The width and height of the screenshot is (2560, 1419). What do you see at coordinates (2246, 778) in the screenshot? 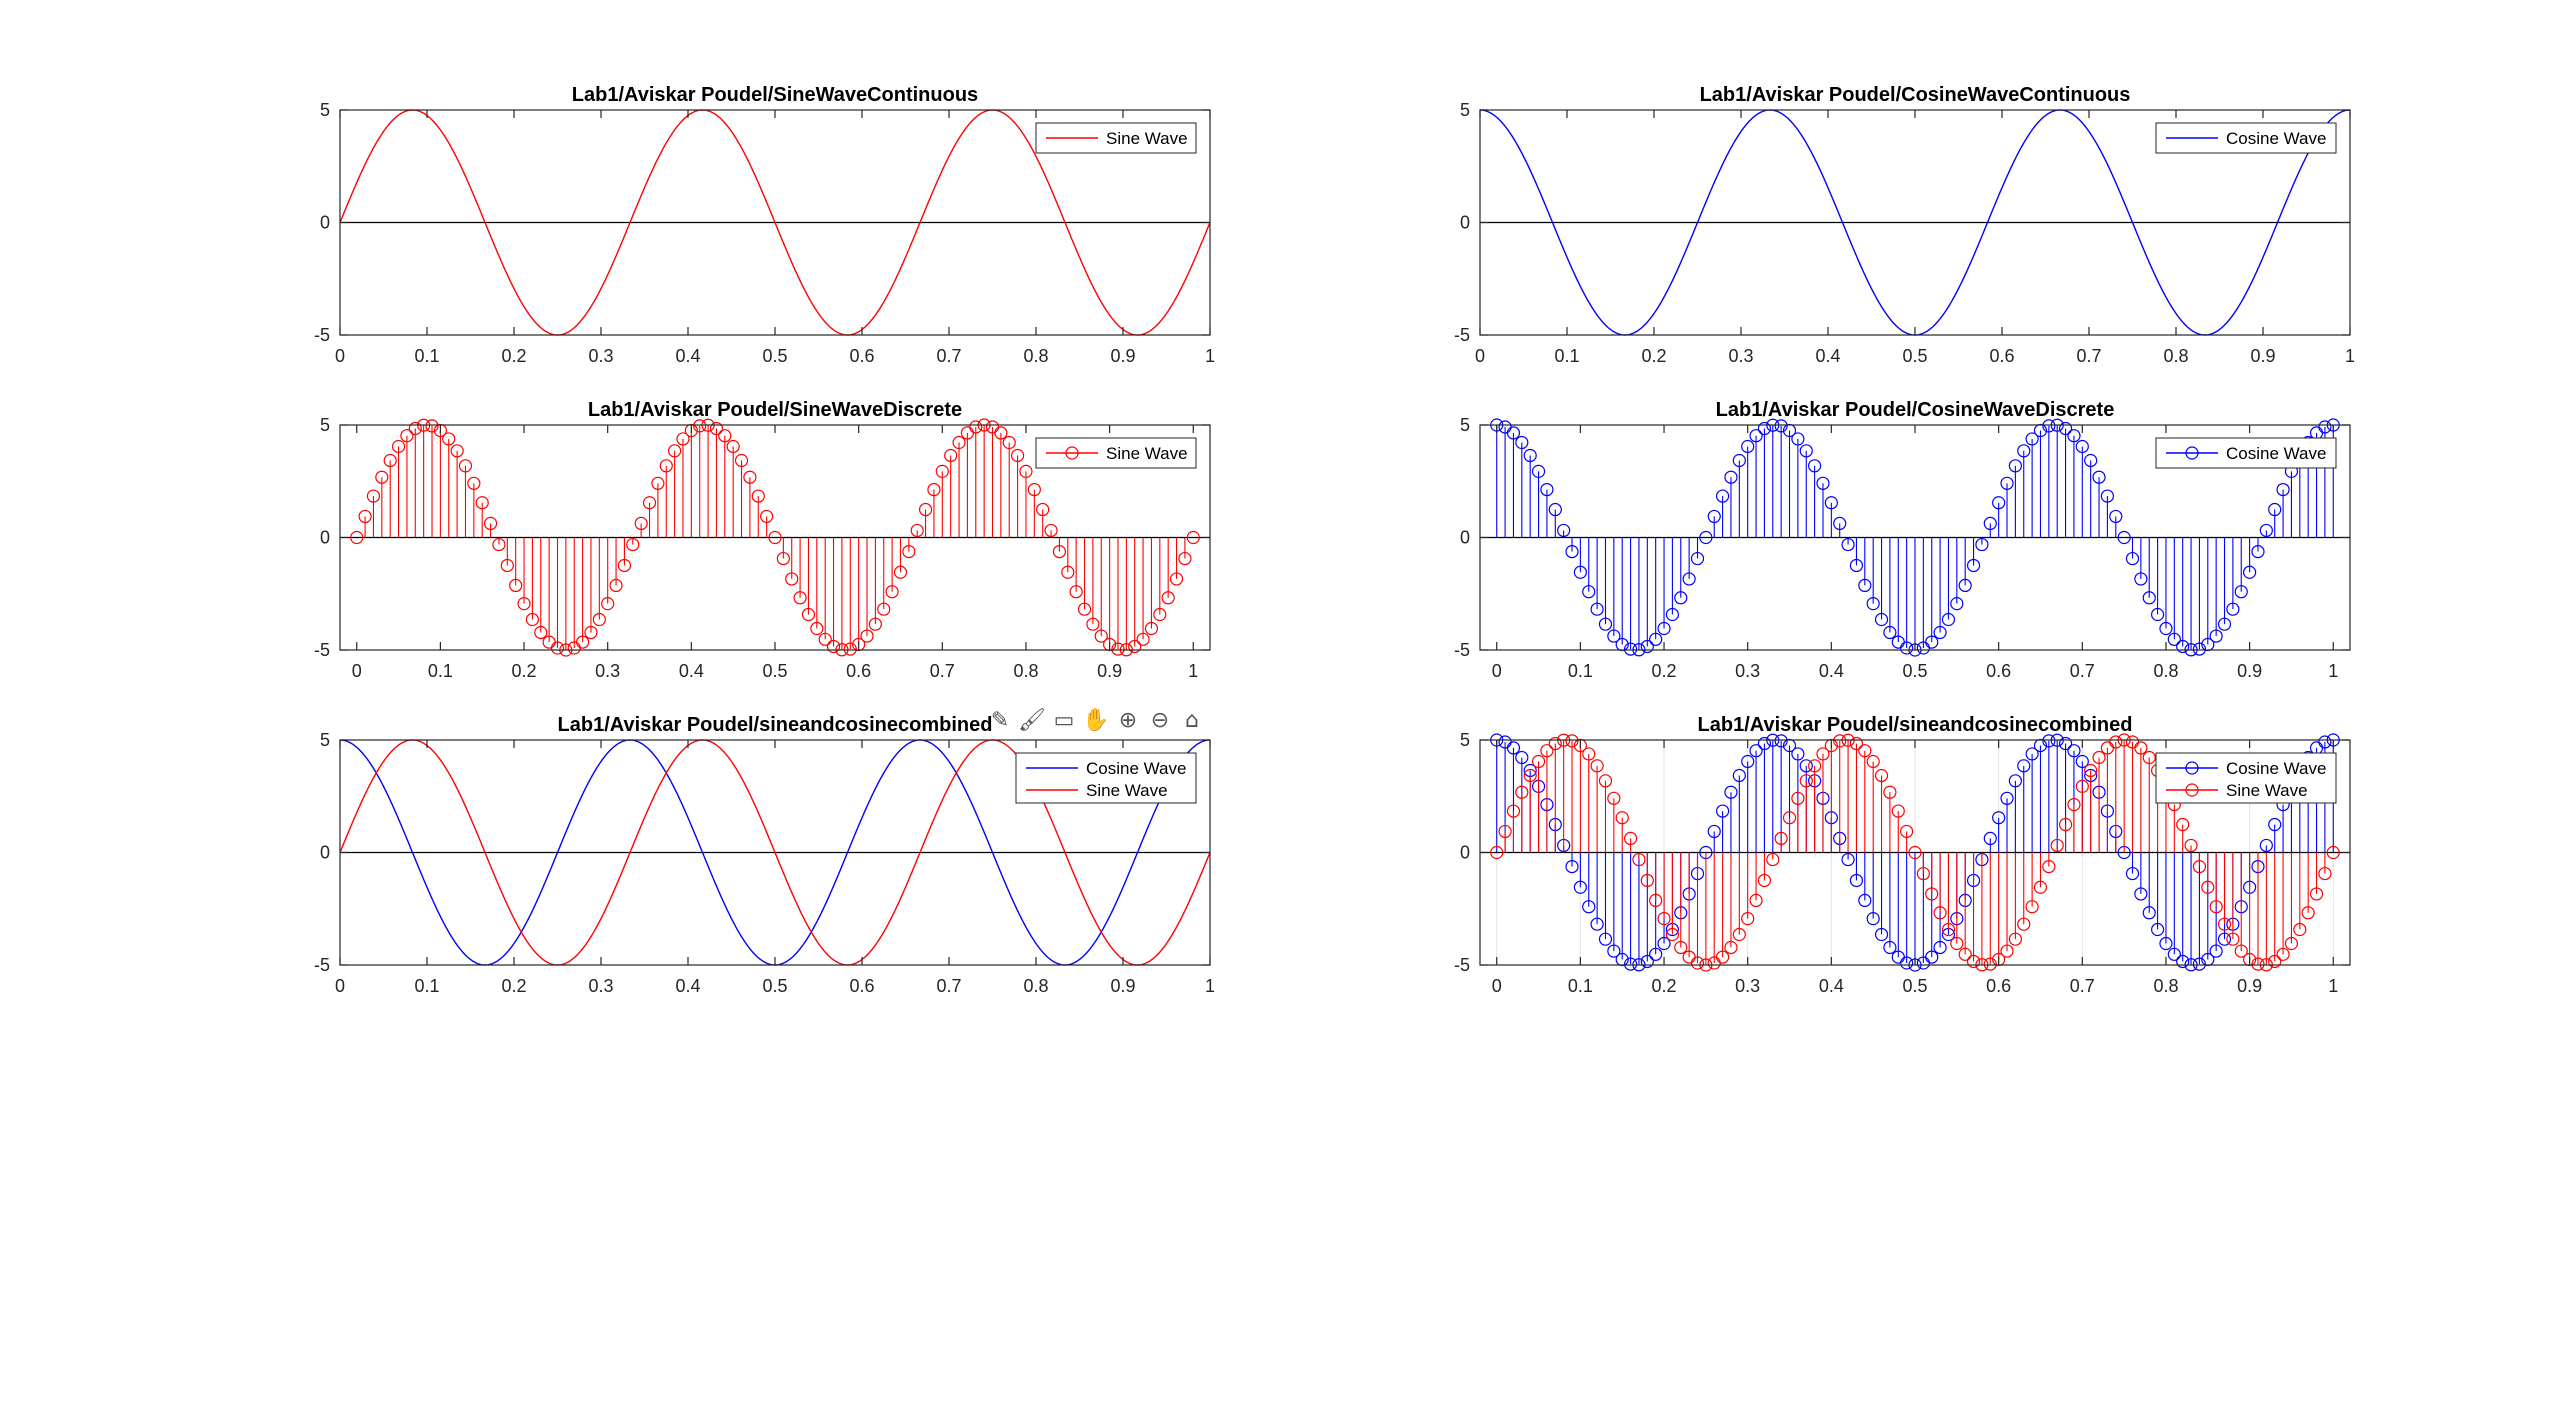
I see `legend-box` at bounding box center [2246, 778].